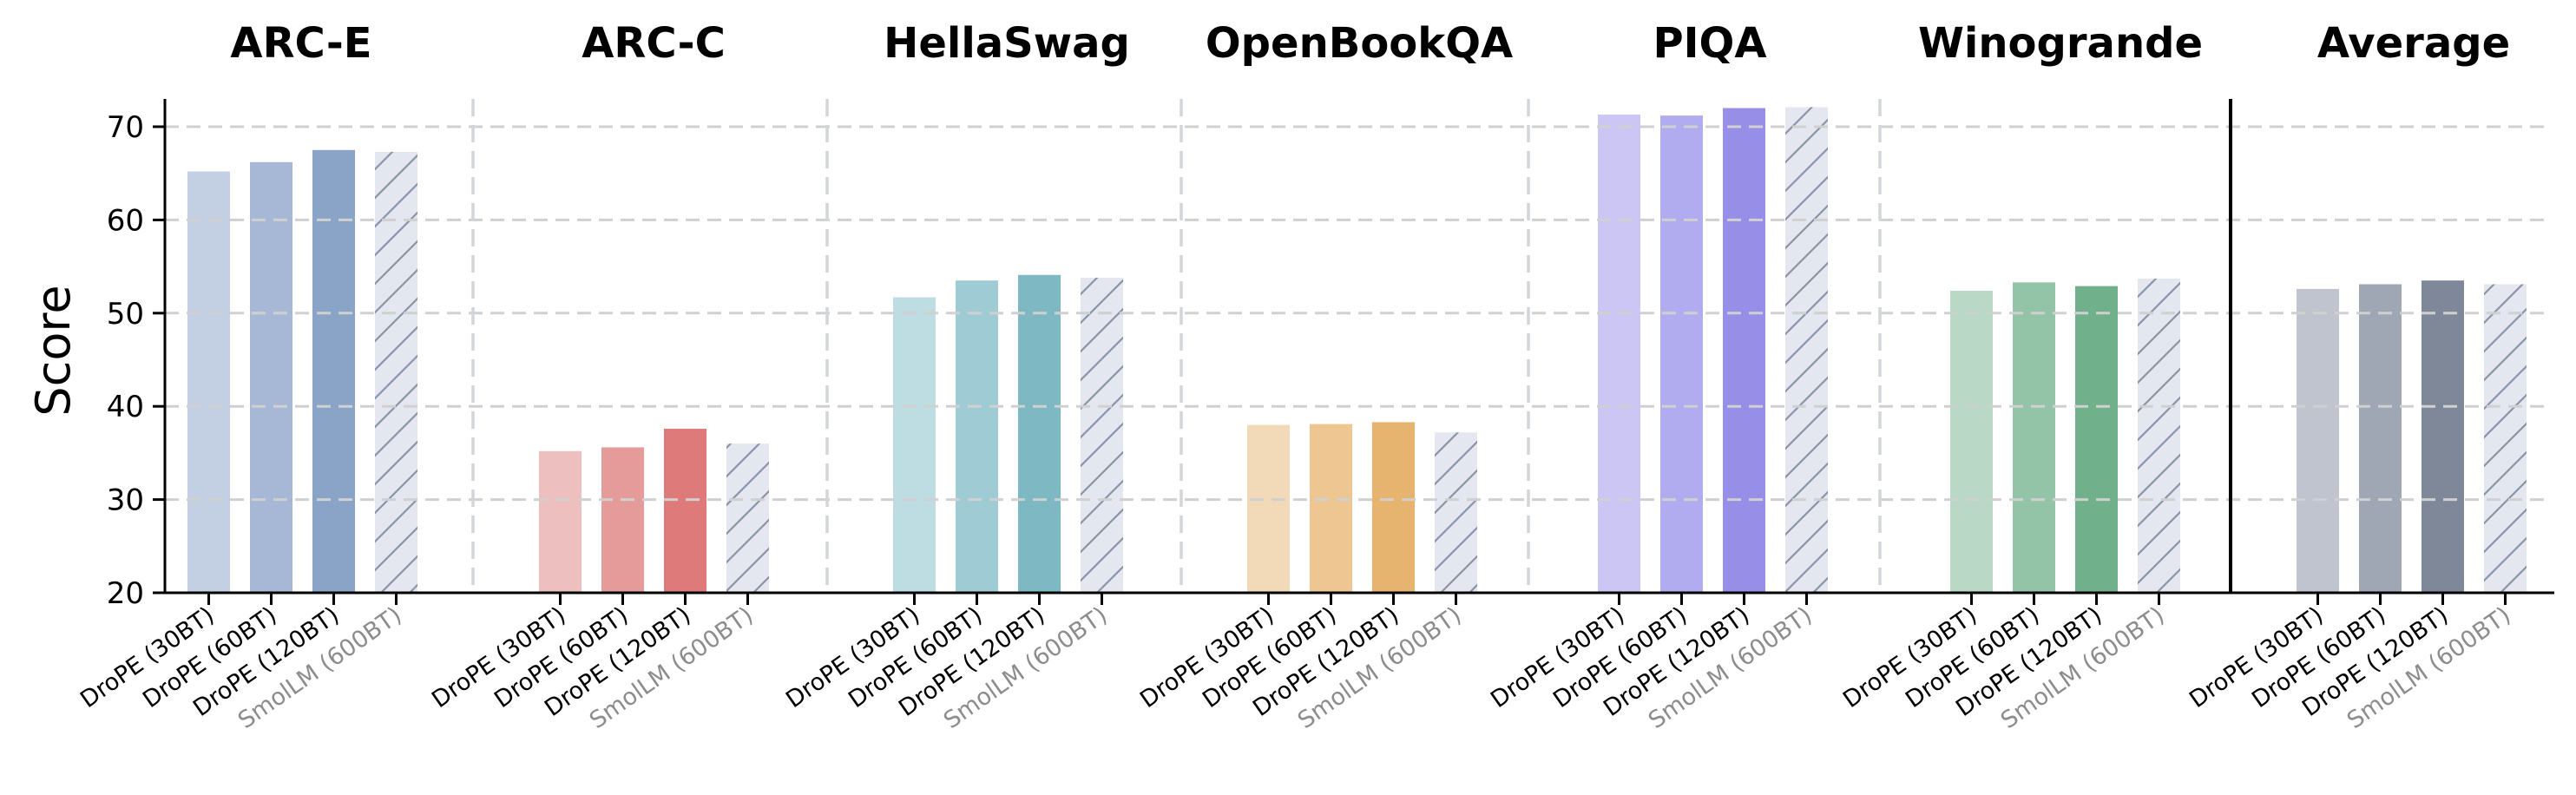  I want to click on panel-arc-e, so click(302, 371).